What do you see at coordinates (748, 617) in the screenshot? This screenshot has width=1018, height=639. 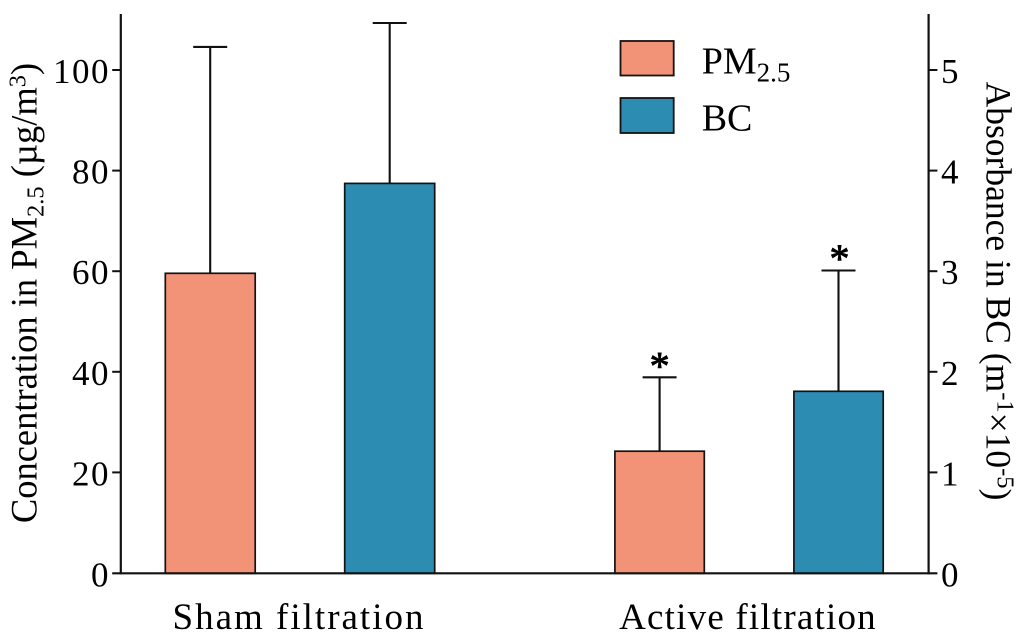 I see `svg-text: Active filtration` at bounding box center [748, 617].